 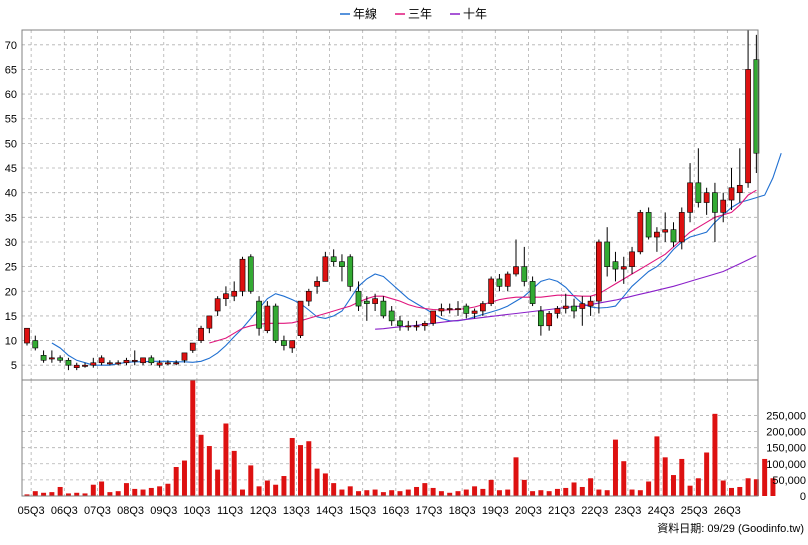 What do you see at coordinates (11, 243) in the screenshot?
I see `price-tick-5: 30` at bounding box center [11, 243].